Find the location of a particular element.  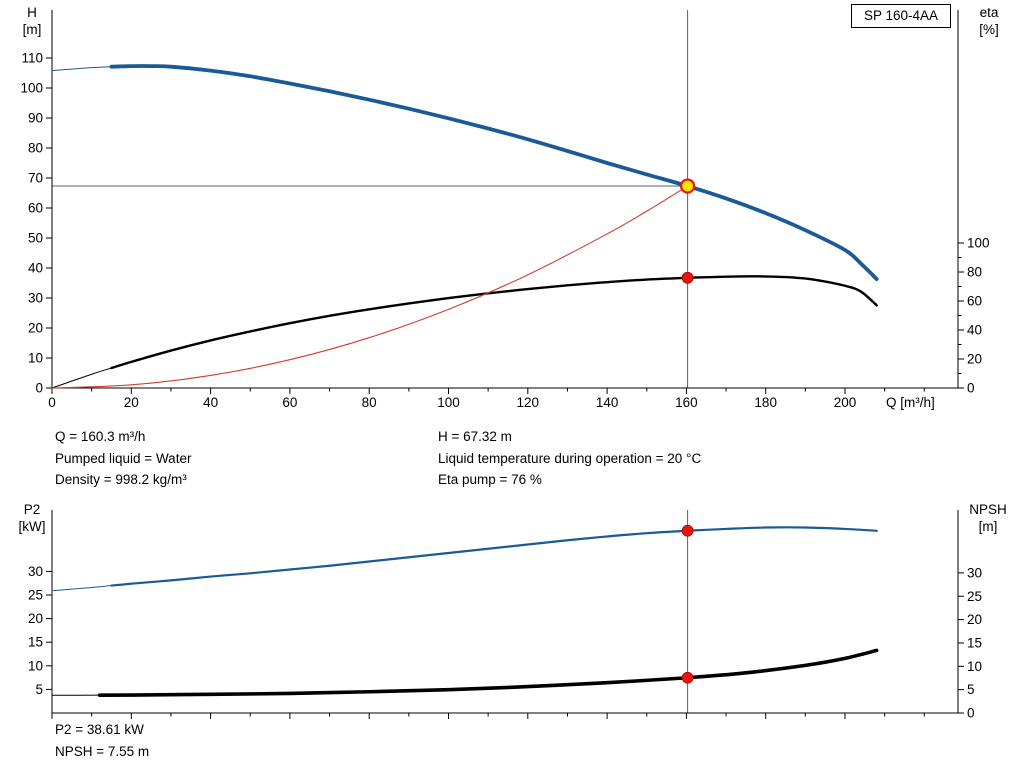

p2-curve is located at coordinates (494, 556).